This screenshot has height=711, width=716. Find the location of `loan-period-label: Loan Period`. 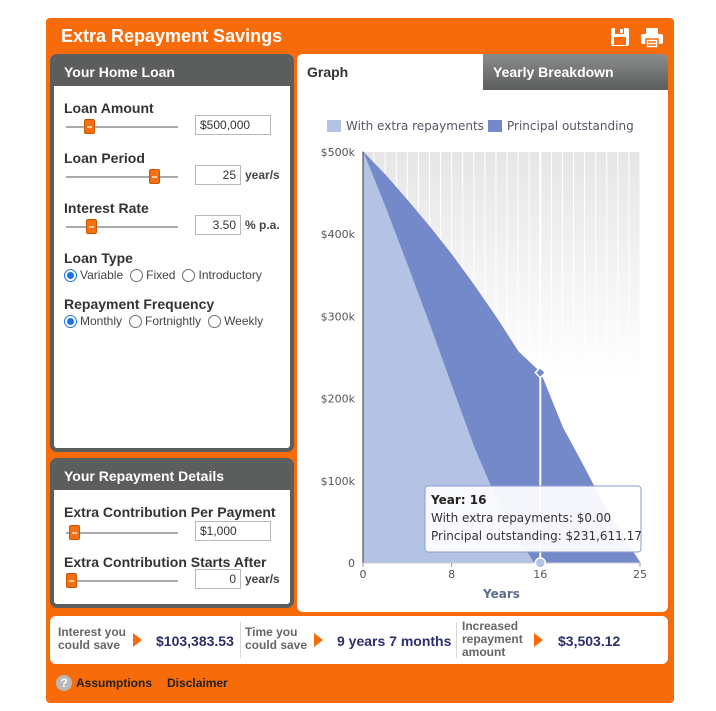

loan-period-label: Loan Period is located at coordinates (104, 158).